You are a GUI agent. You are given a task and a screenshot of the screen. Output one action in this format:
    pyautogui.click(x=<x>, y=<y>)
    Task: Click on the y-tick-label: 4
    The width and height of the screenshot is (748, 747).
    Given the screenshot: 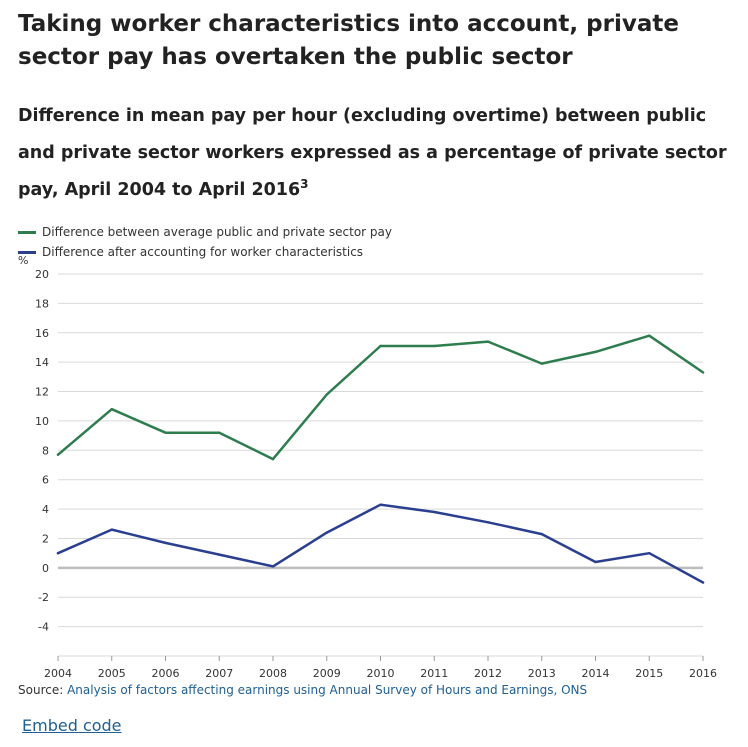 What is the action you would take?
    pyautogui.click(x=45, y=509)
    